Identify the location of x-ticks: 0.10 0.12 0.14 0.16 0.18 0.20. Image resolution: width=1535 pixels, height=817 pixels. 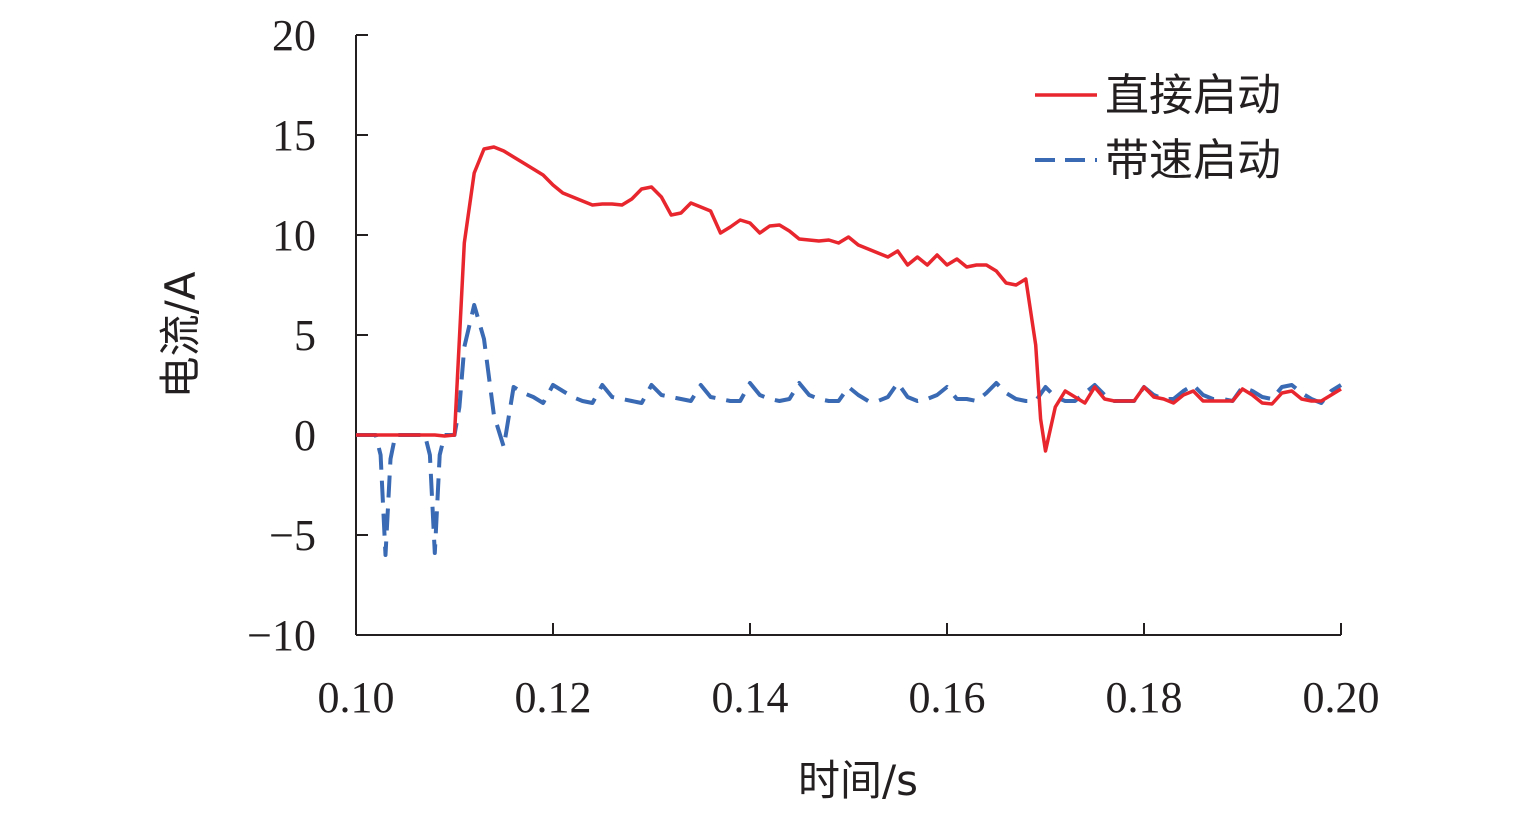
(849, 672).